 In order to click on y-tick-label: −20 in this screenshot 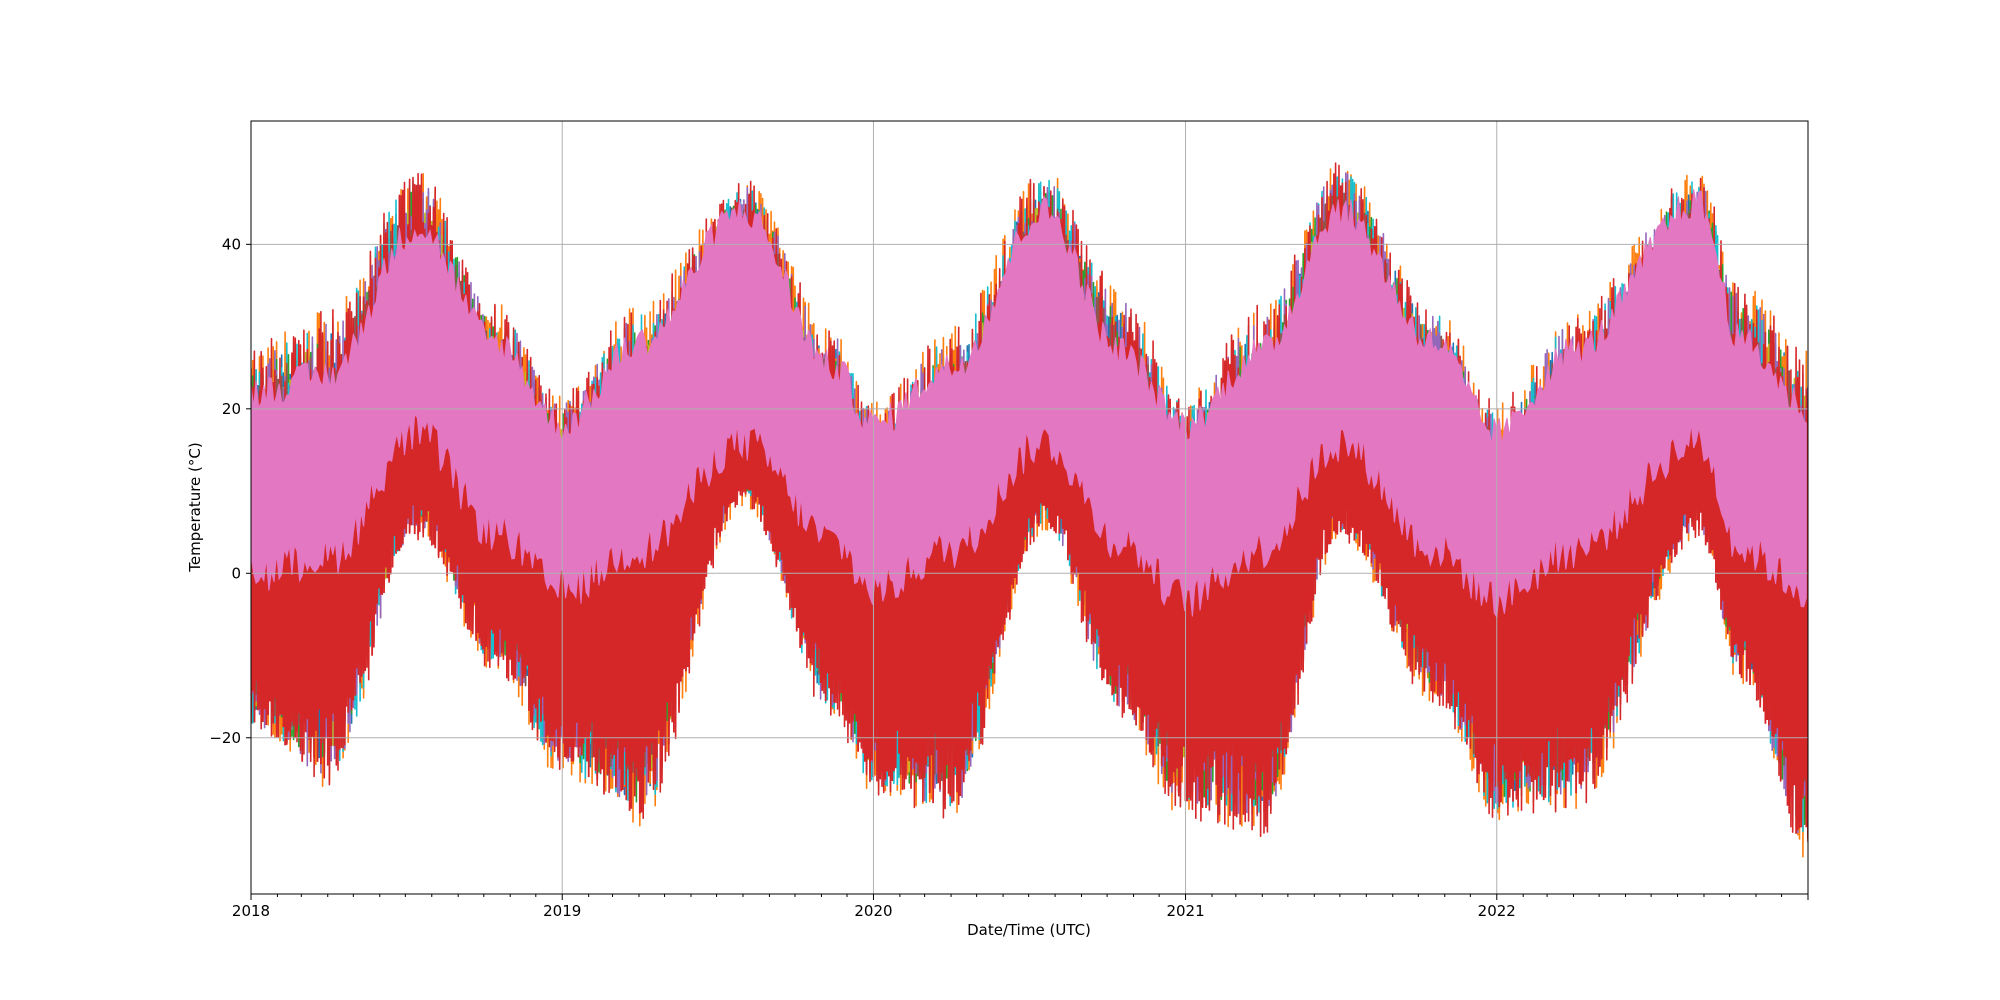, I will do `click(225, 738)`.